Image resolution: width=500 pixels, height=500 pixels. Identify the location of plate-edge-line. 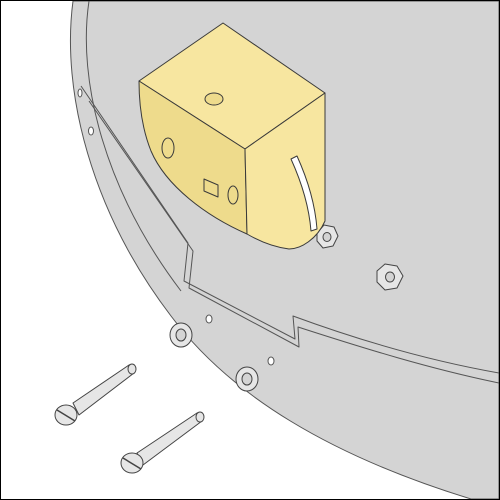
(133, 146).